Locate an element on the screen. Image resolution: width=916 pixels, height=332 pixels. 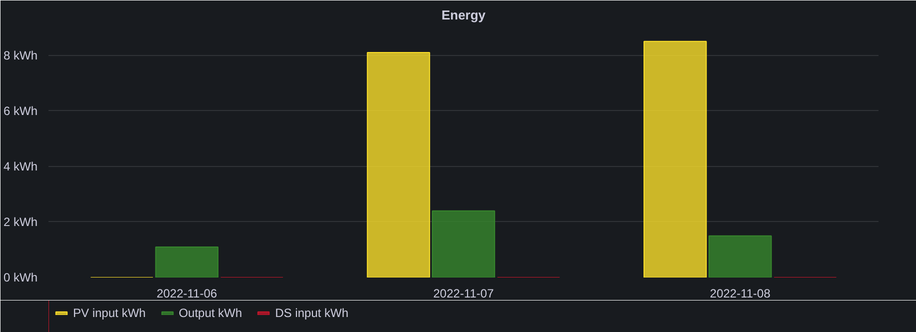
x-tick-label: 2022-11-06 is located at coordinates (187, 293).